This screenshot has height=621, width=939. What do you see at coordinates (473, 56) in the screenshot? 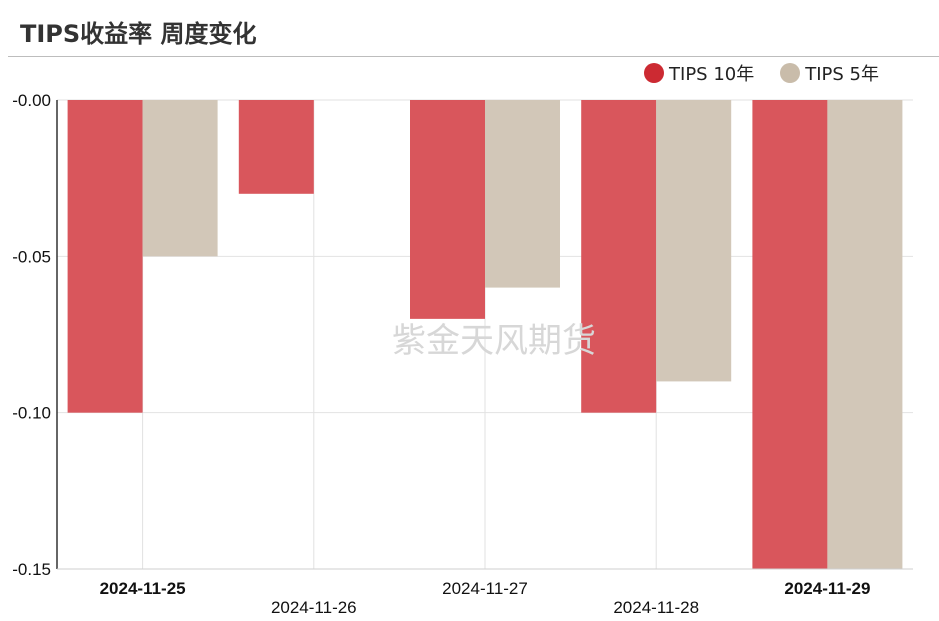
I see `title-divider` at bounding box center [473, 56].